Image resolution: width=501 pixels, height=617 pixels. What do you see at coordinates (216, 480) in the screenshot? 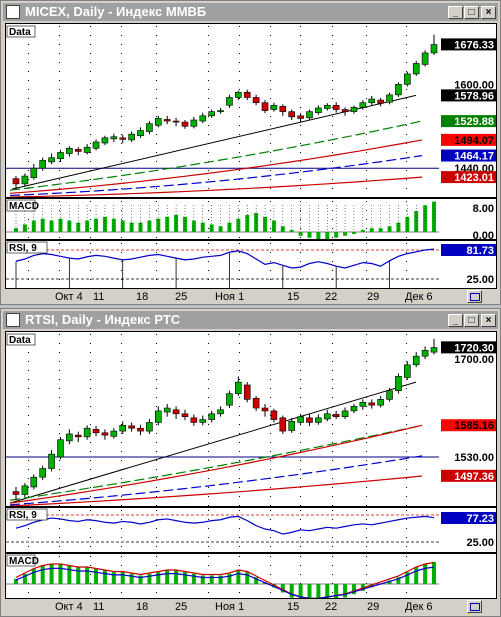
I see `ma-blue-line` at bounding box center [216, 480].